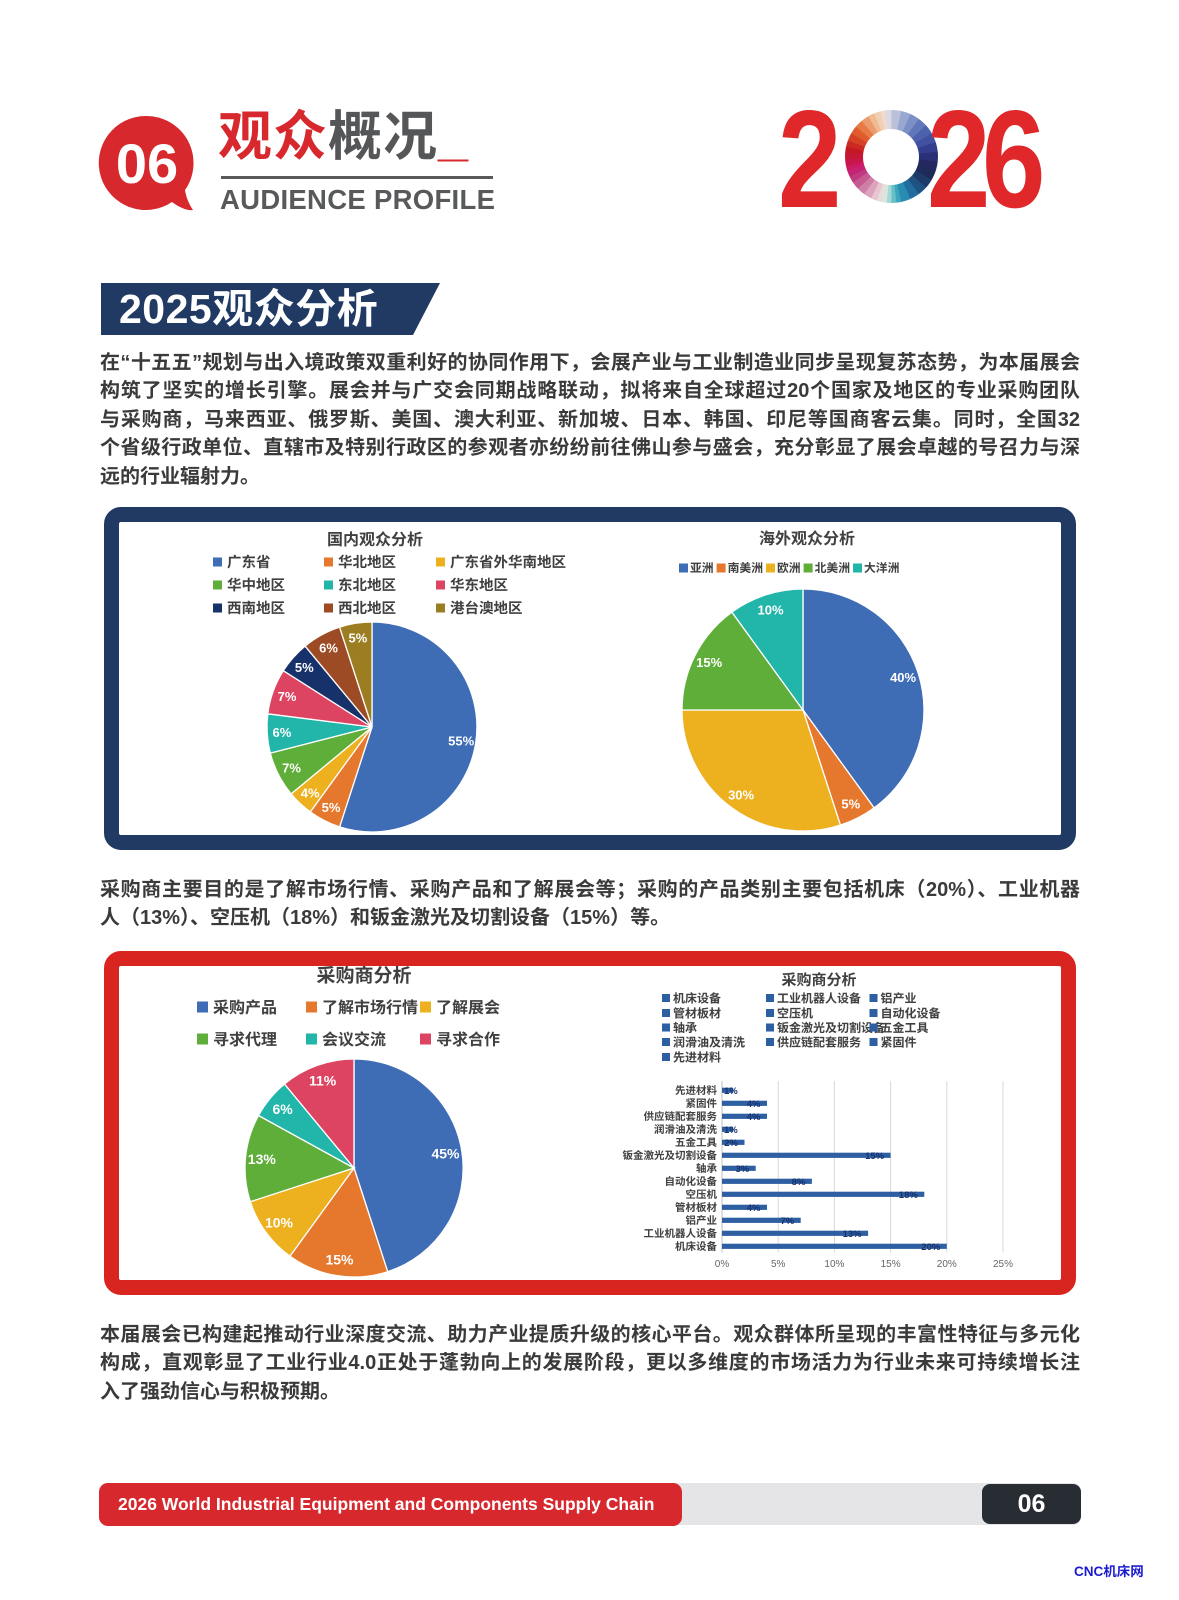 This screenshot has width=1179, height=1600. Describe the element at coordinates (375, 540) in the screenshot. I see `svg-text: 国内观众分析` at that location.